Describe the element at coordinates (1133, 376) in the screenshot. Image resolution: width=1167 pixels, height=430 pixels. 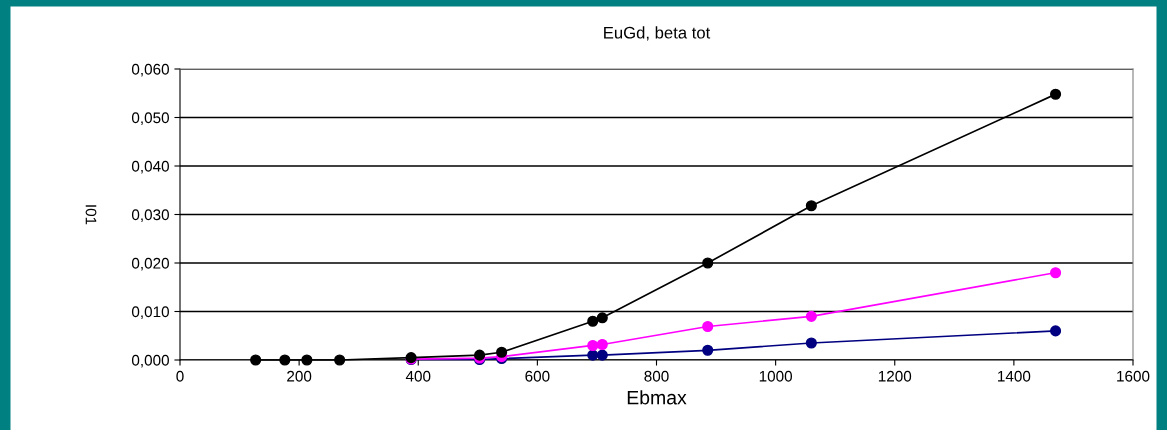
I see `x-tick-label: 1600` at that location.